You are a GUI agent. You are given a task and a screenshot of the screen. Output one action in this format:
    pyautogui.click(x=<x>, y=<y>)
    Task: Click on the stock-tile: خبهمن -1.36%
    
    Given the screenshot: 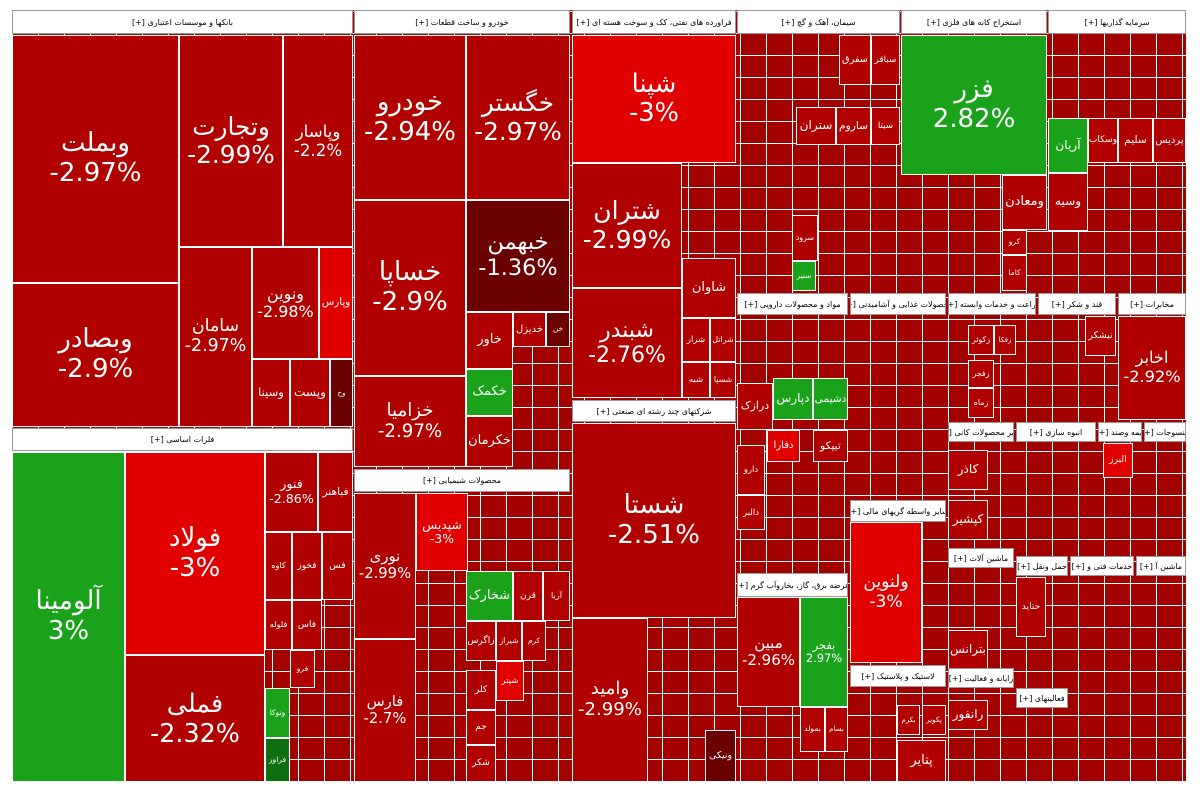 What is the action you would take?
    pyautogui.click(x=518, y=256)
    